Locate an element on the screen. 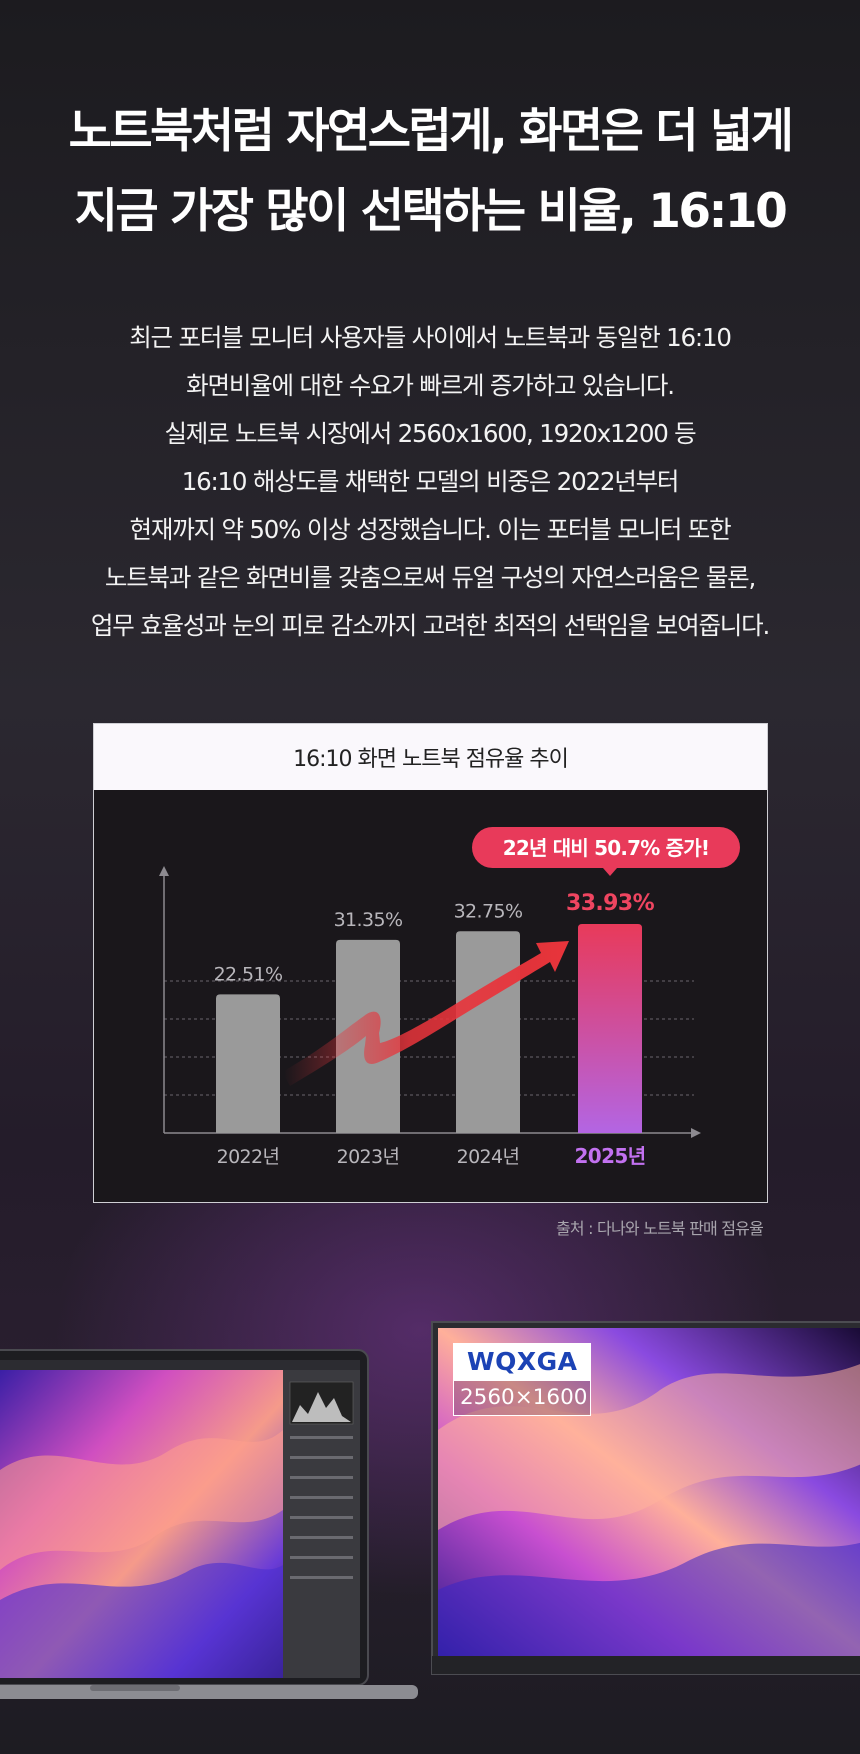 This screenshot has height=1754, width=860. callout-tail is located at coordinates (610, 872).